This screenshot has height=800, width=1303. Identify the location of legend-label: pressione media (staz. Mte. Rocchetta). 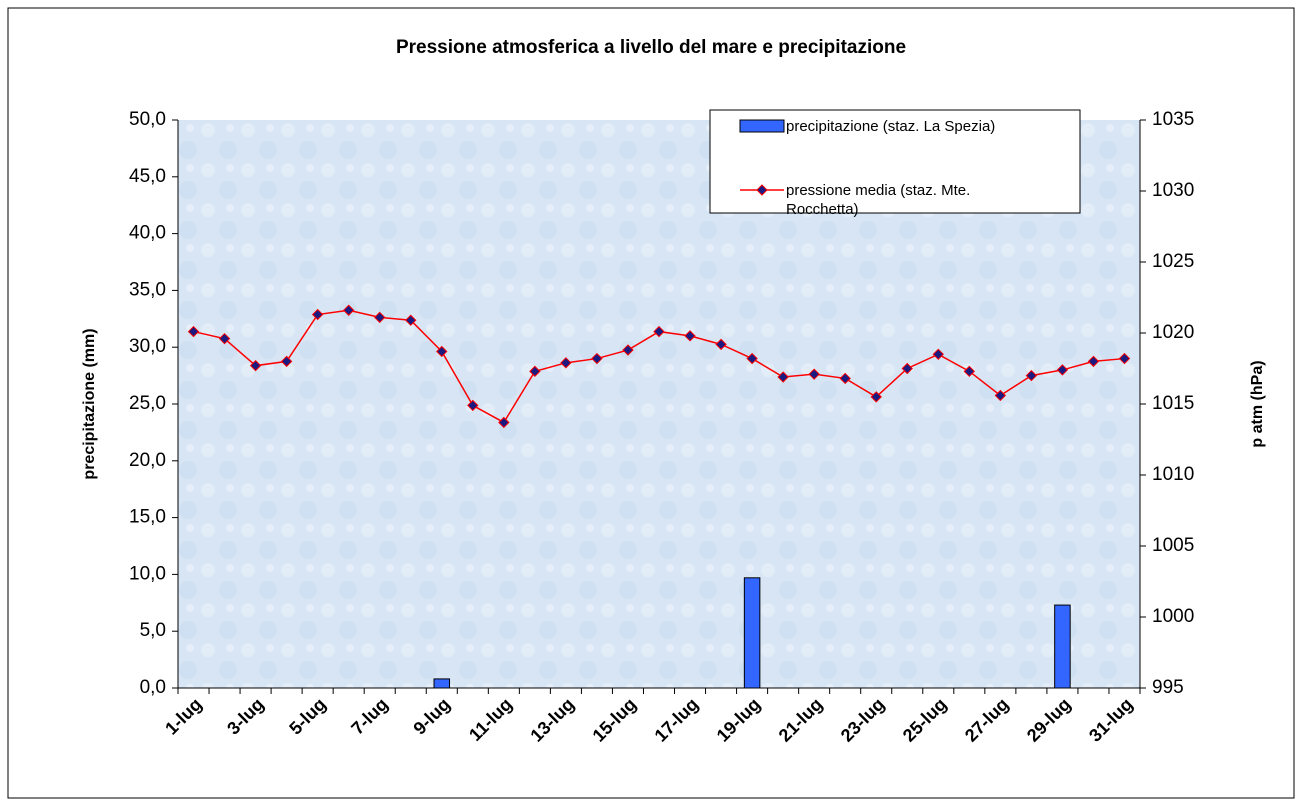
(878, 200).